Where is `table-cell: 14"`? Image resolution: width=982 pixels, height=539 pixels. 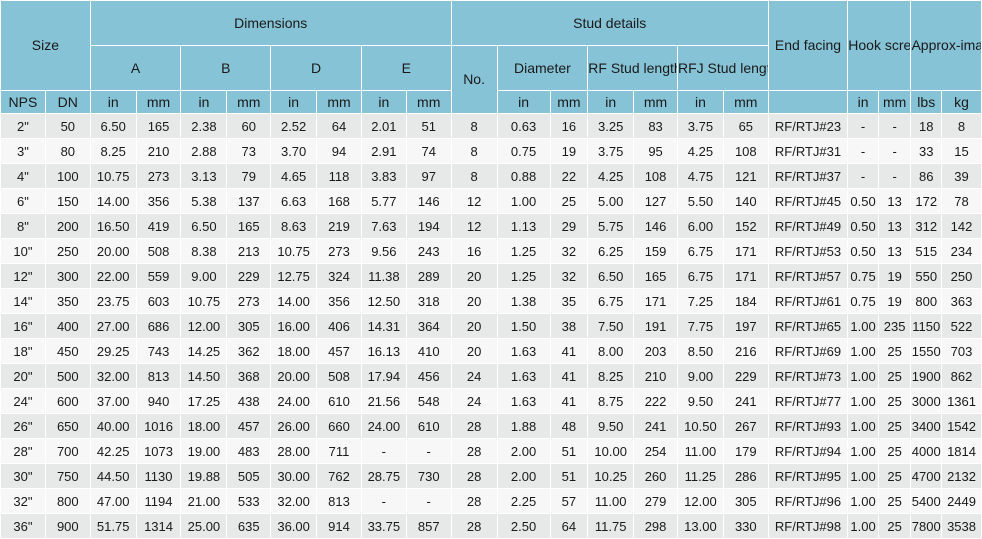 table-cell: 14" is located at coordinates (23, 301).